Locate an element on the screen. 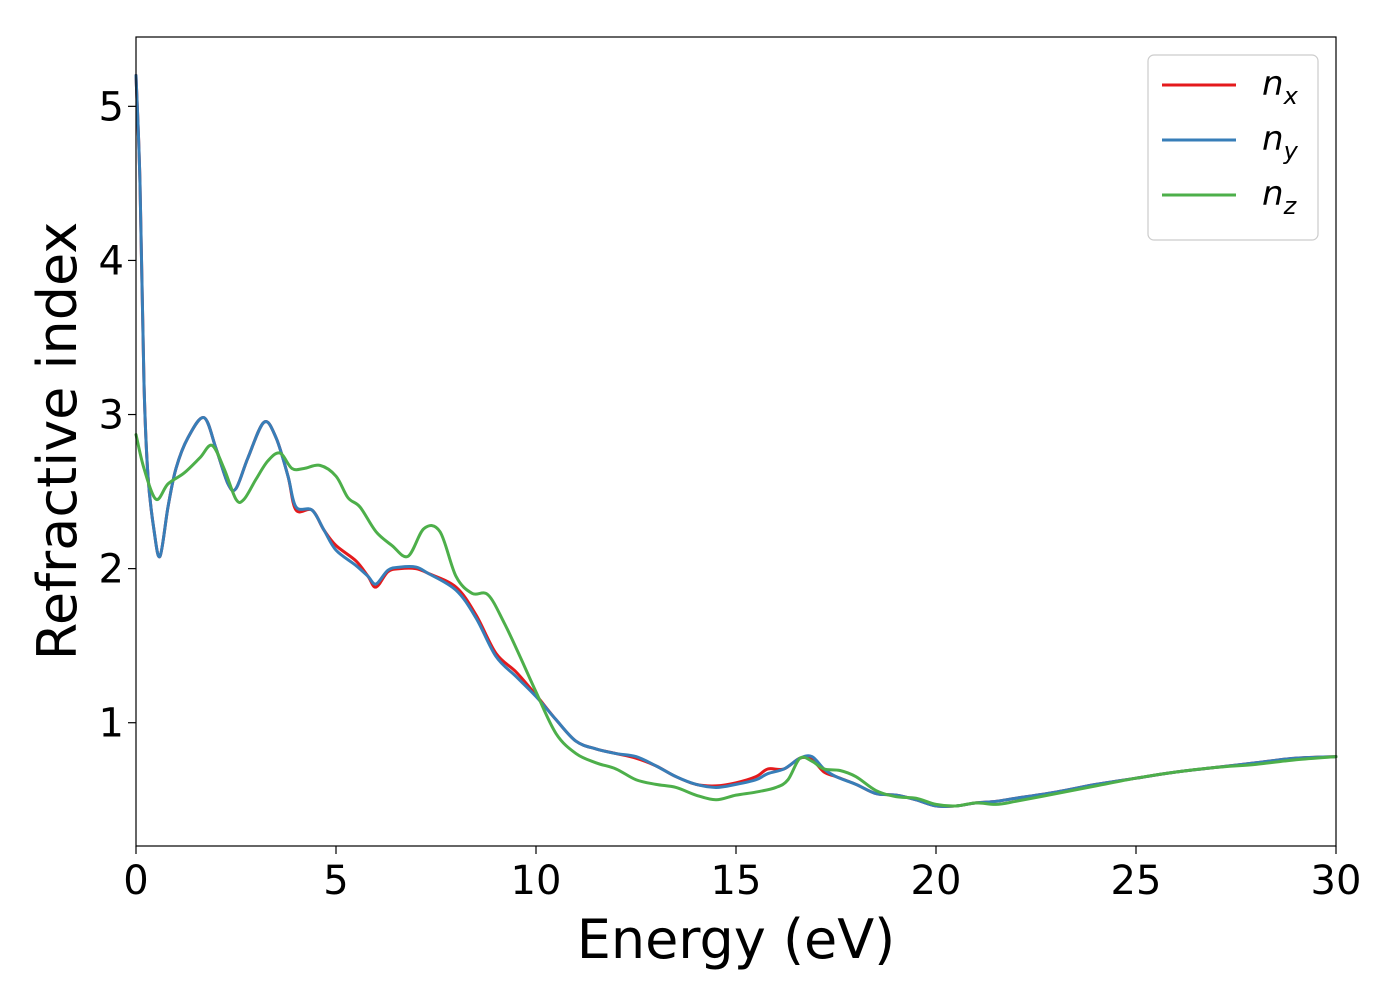 The height and width of the screenshot is (1000, 1400). x-axis: 0 5 10 15 20 25 30 is located at coordinates (742, 875).